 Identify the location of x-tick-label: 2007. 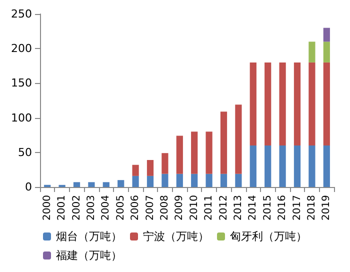
(150, 207).